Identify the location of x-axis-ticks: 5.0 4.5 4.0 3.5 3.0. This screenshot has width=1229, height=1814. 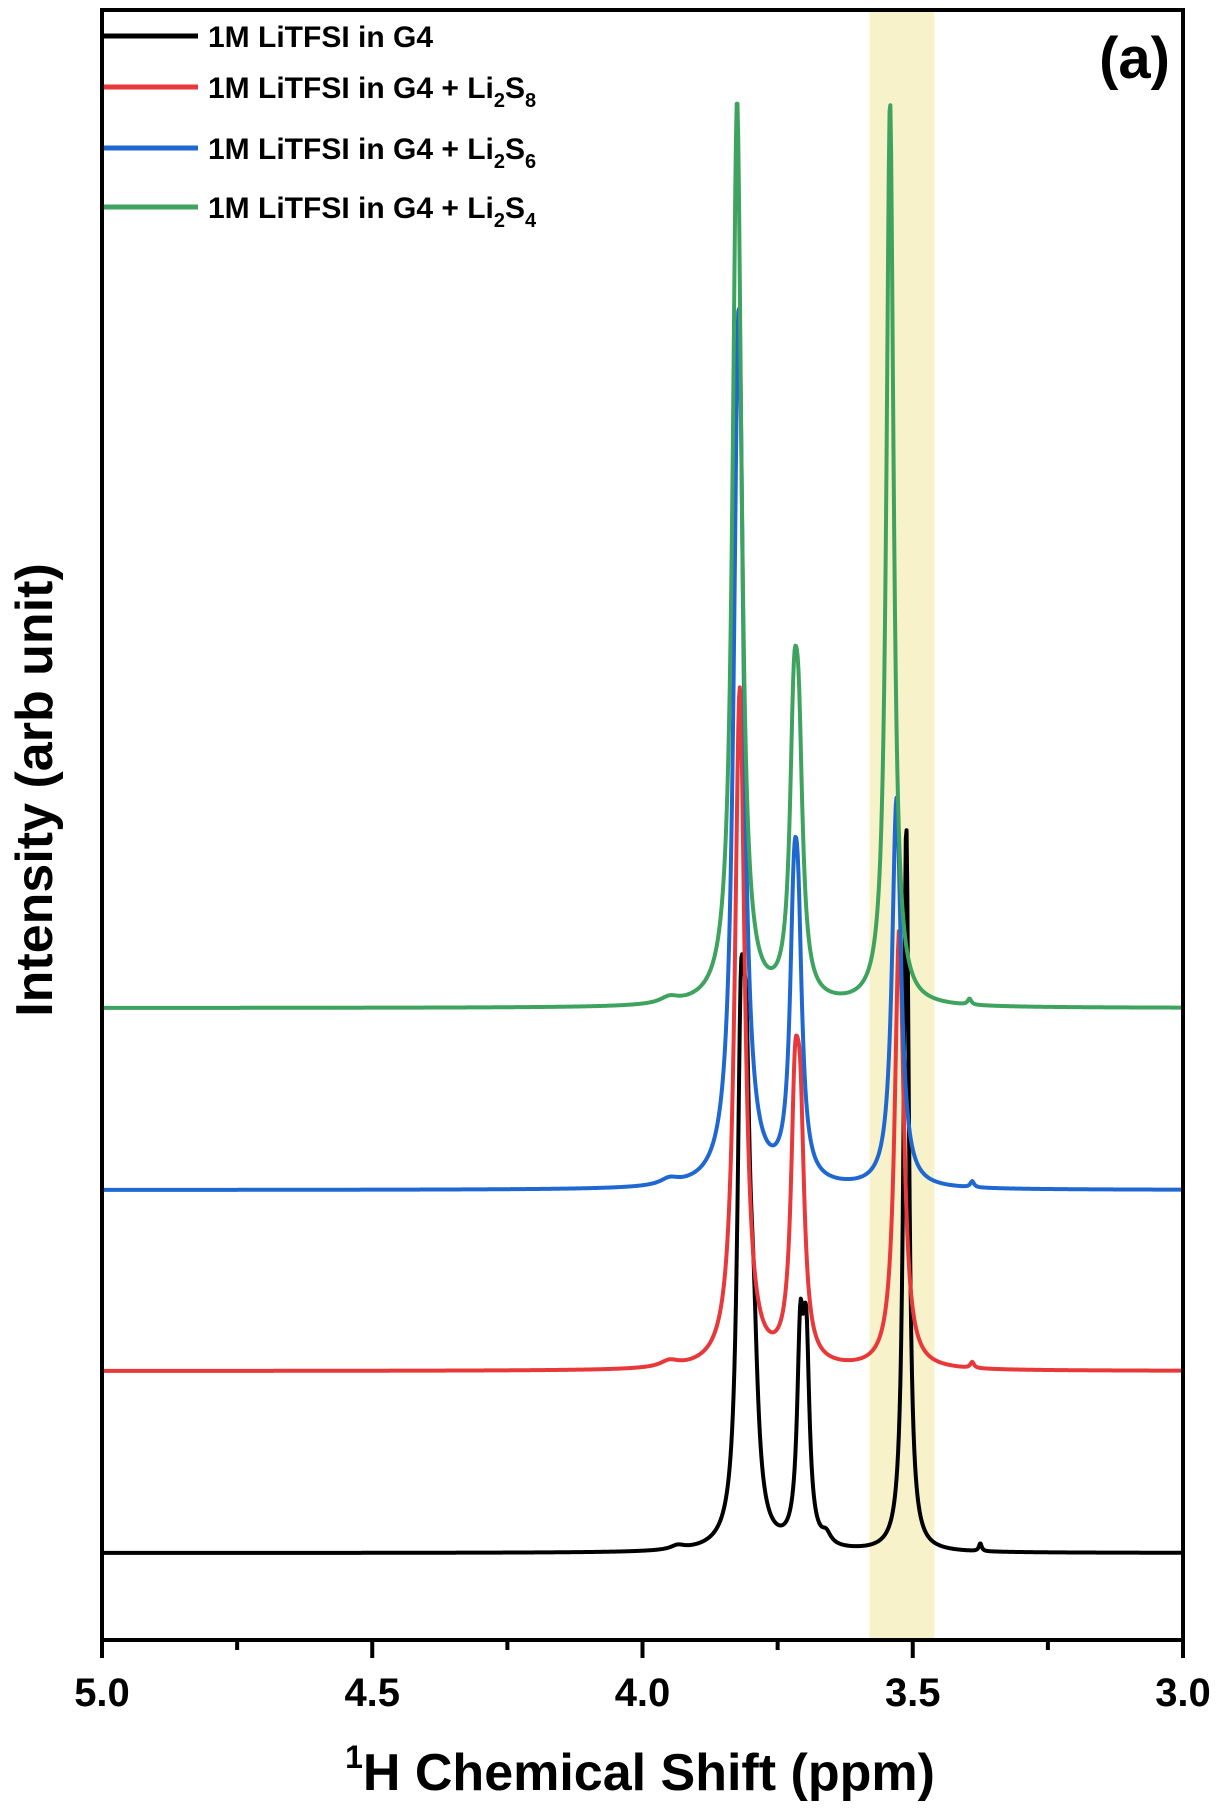
(642, 1677).